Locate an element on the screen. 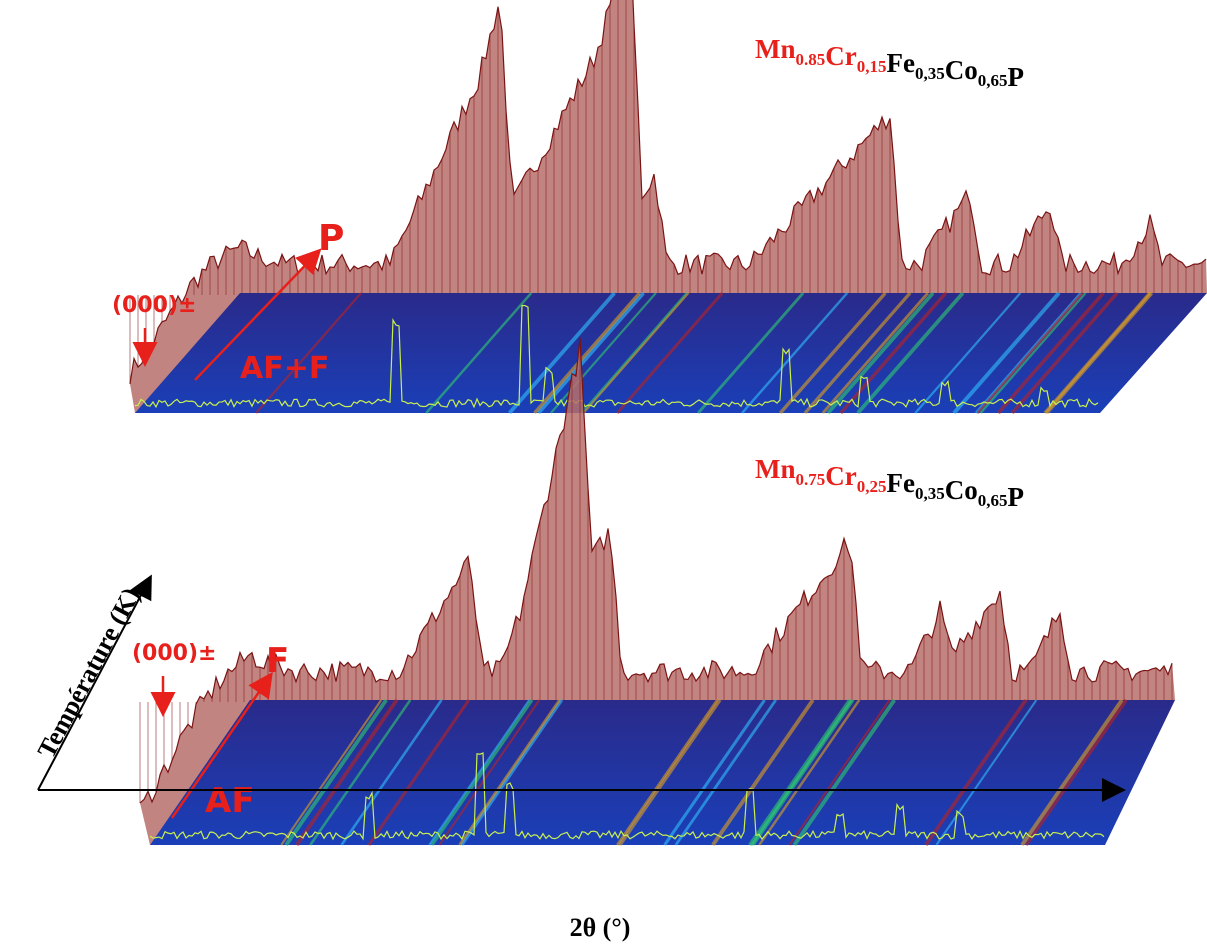 The height and width of the screenshot is (952, 1207). subscript: 0,15 is located at coordinates (872, 66).